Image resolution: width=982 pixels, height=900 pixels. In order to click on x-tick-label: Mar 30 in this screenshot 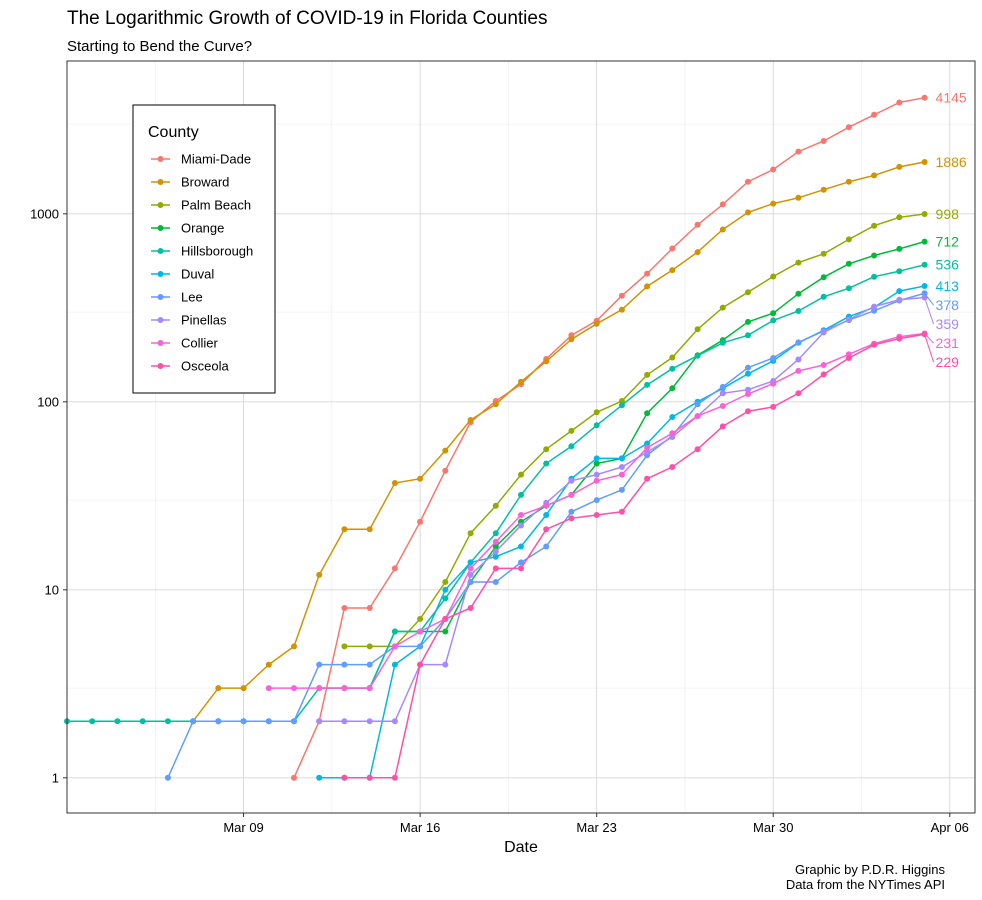, I will do `click(773, 827)`.